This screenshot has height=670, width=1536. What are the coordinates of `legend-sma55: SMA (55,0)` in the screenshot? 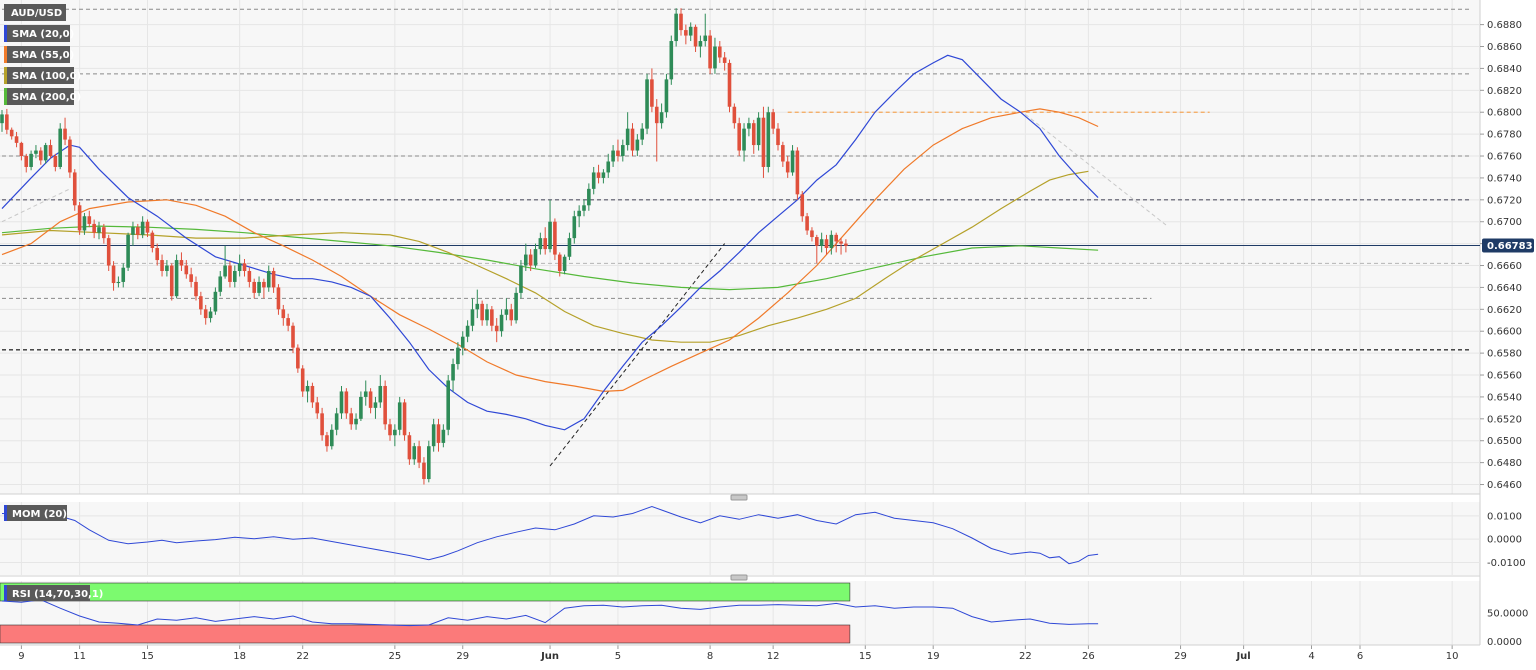 It's located at (39, 54).